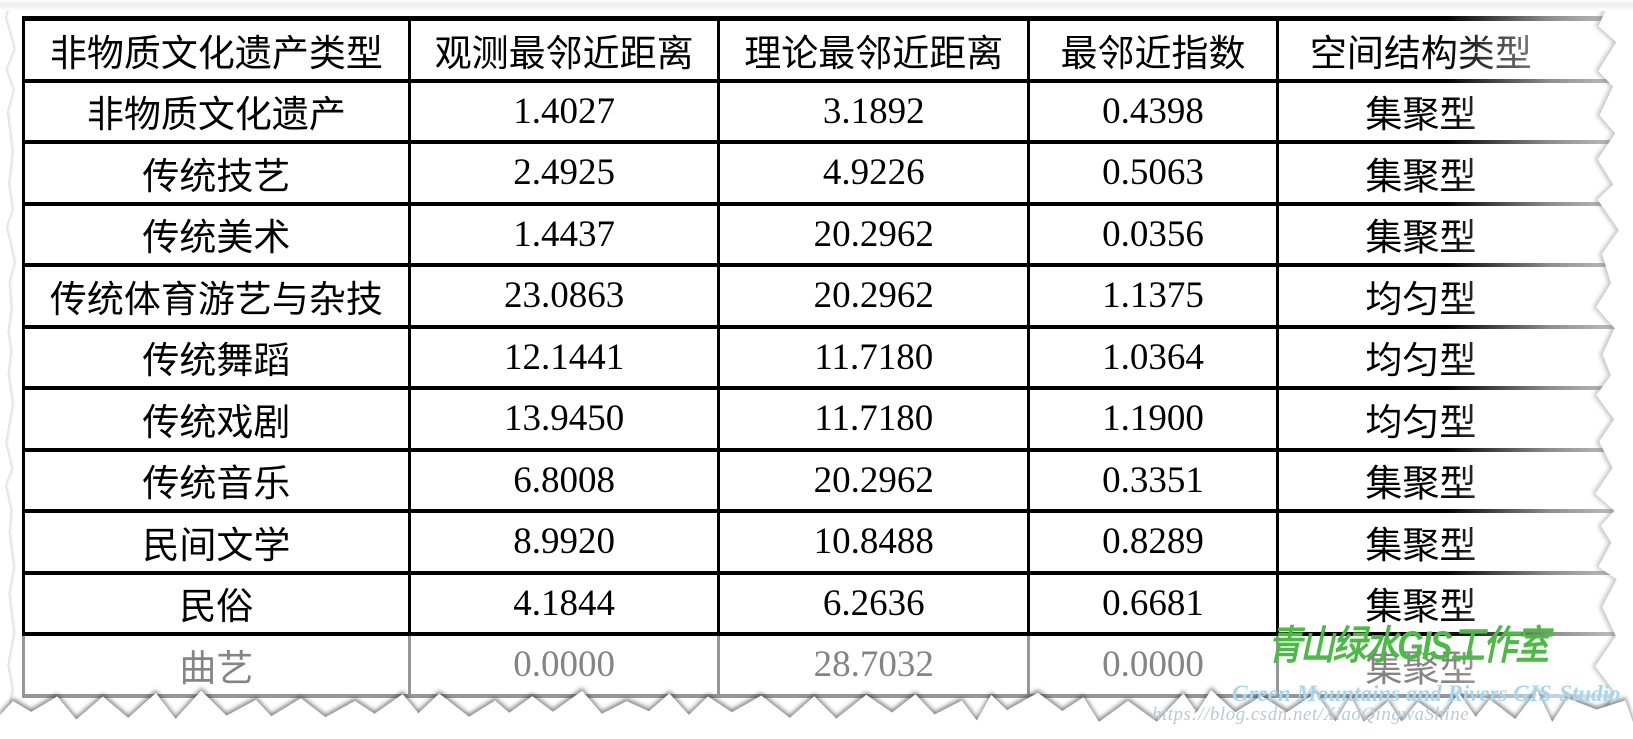 The width and height of the screenshot is (1633, 739). What do you see at coordinates (564, 173) in the screenshot?
I see `value-cell: 2.4925` at bounding box center [564, 173].